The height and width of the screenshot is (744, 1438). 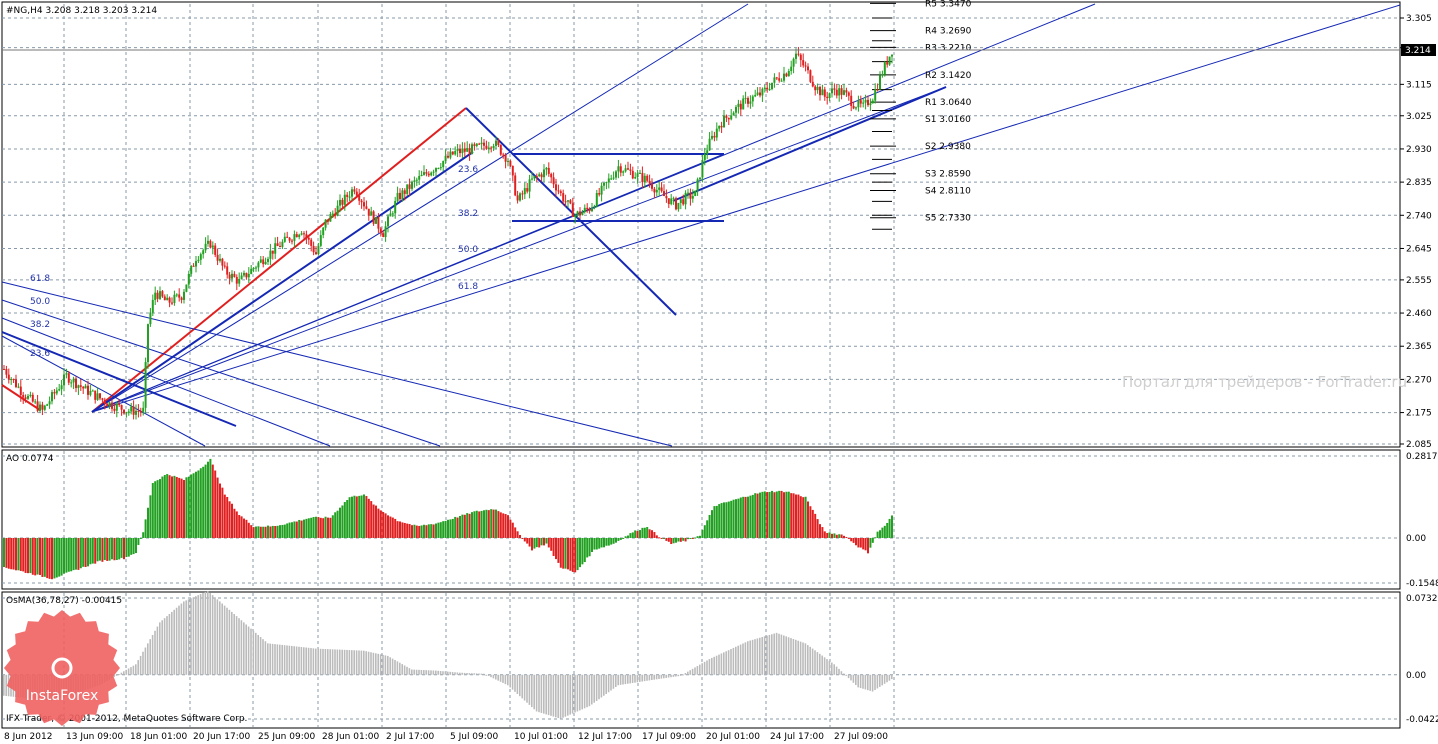 I want to click on osma-tick-label: -0.04221, so click(x=1422, y=720).